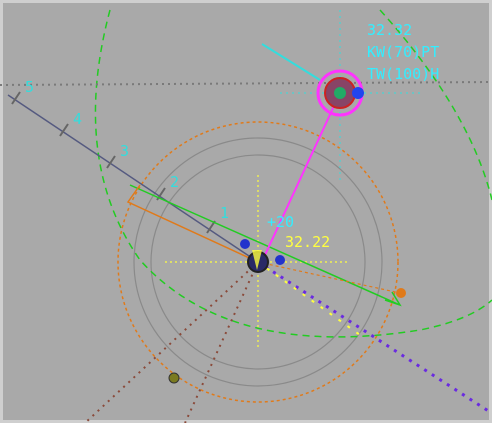  I want to click on range-mark: 4, so click(77, 119).